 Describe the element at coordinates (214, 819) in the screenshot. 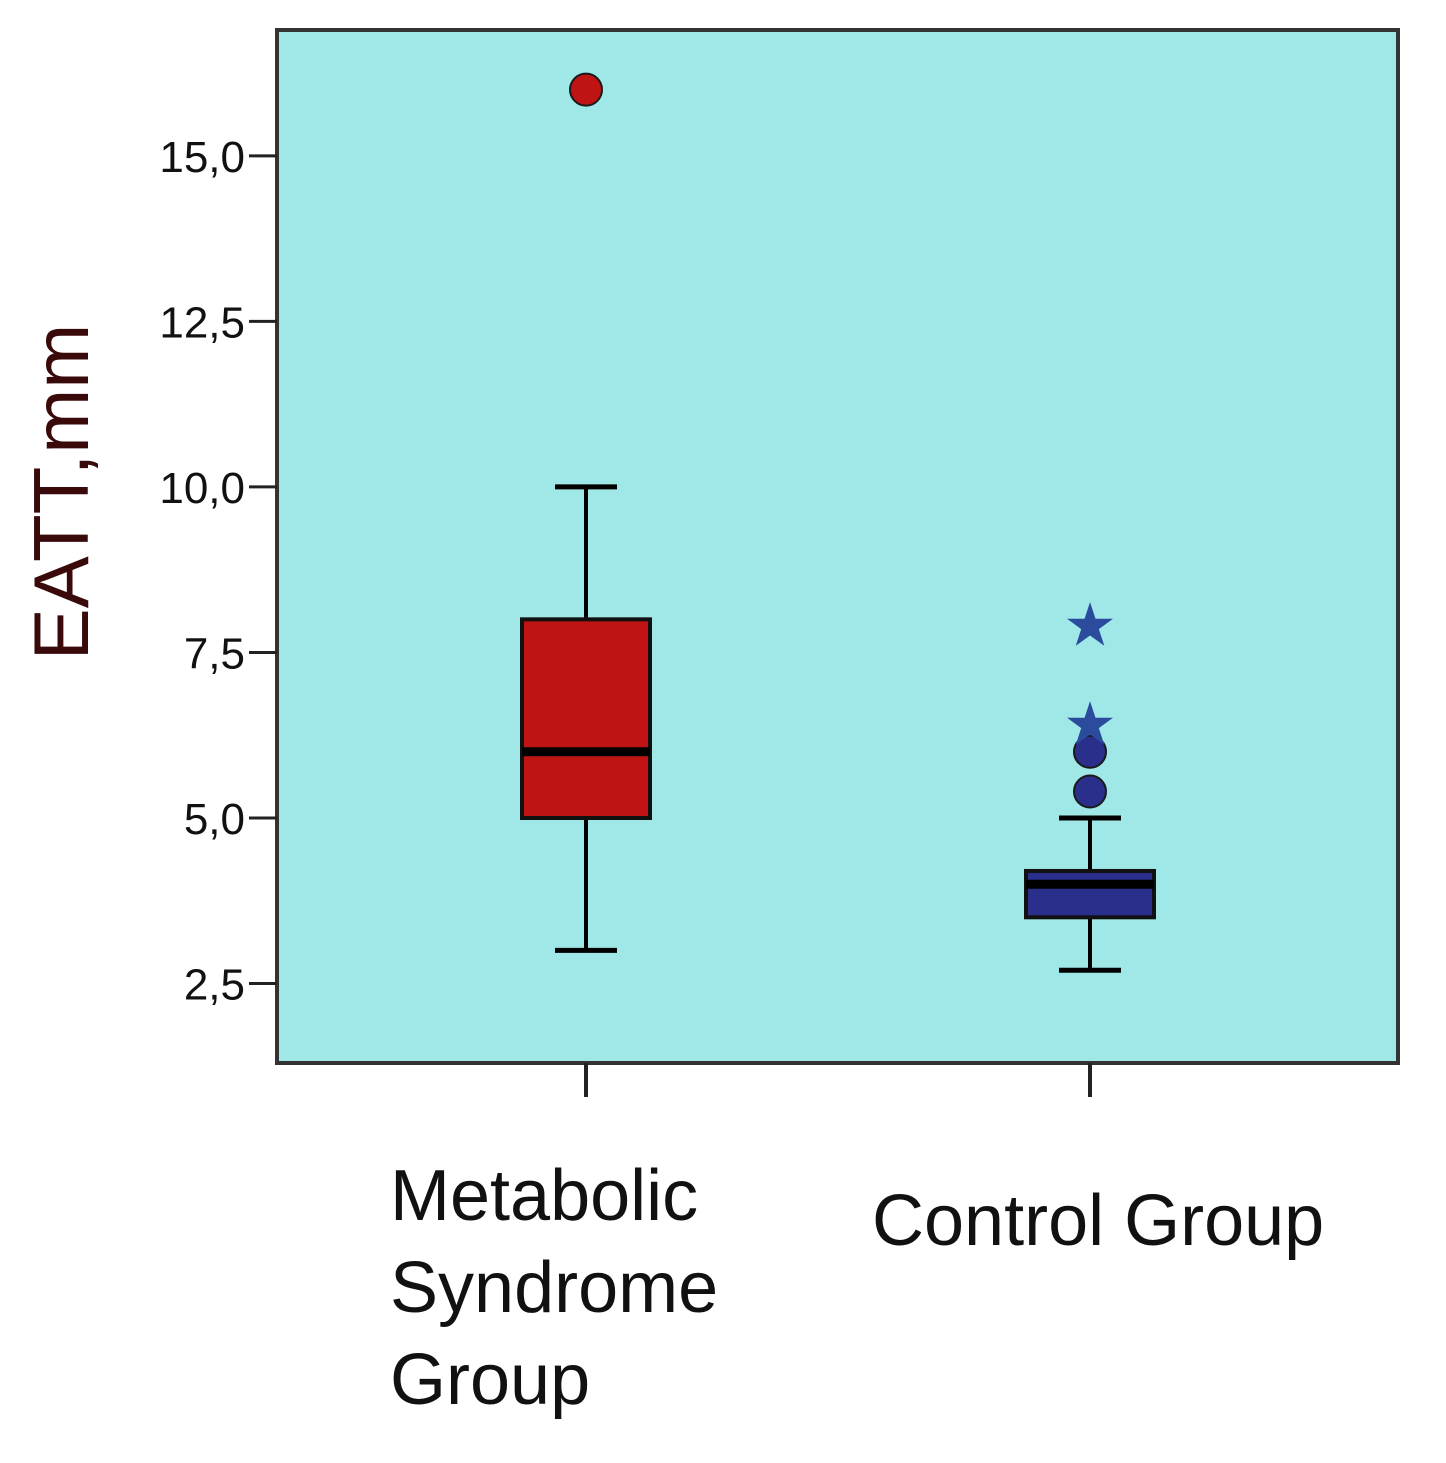

I see `y-tick-label: 5,0` at that location.